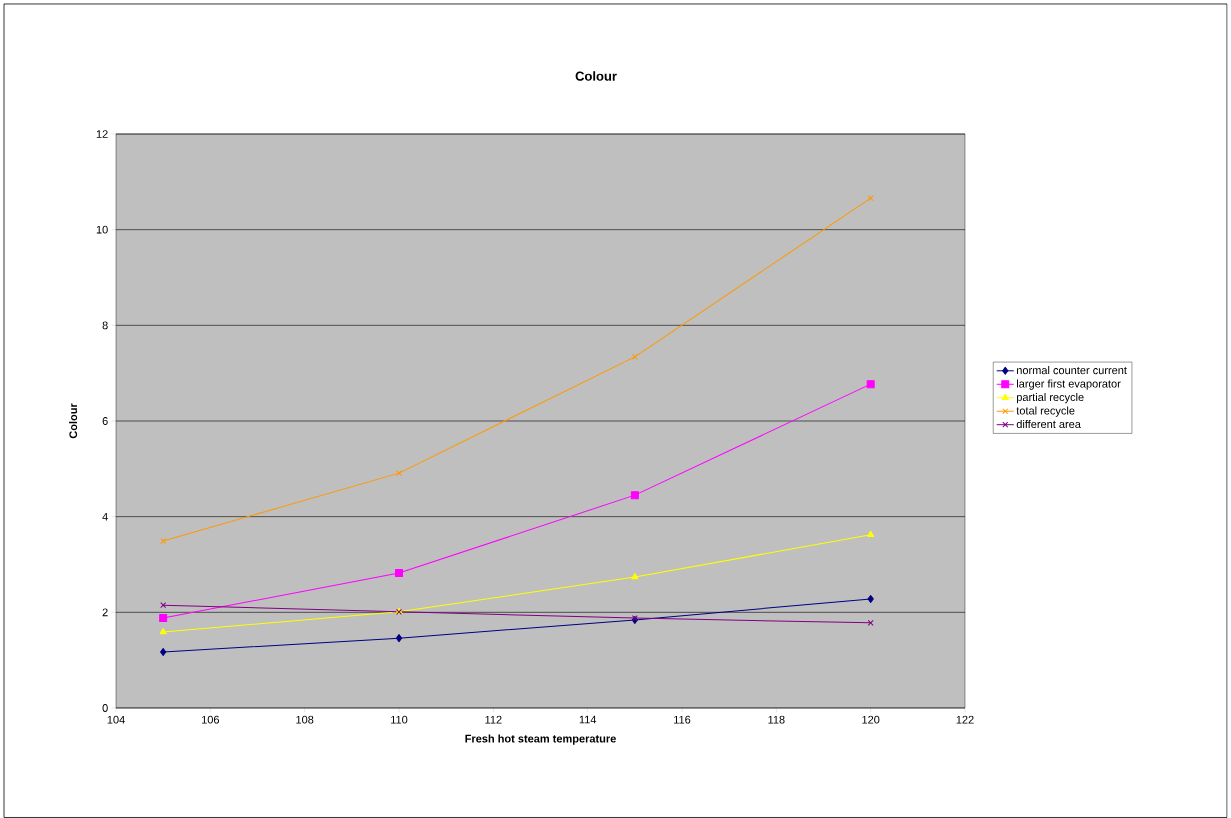 The image size is (1231, 818). What do you see at coordinates (1050, 398) in the screenshot?
I see `legend-label: partial recycle` at bounding box center [1050, 398].